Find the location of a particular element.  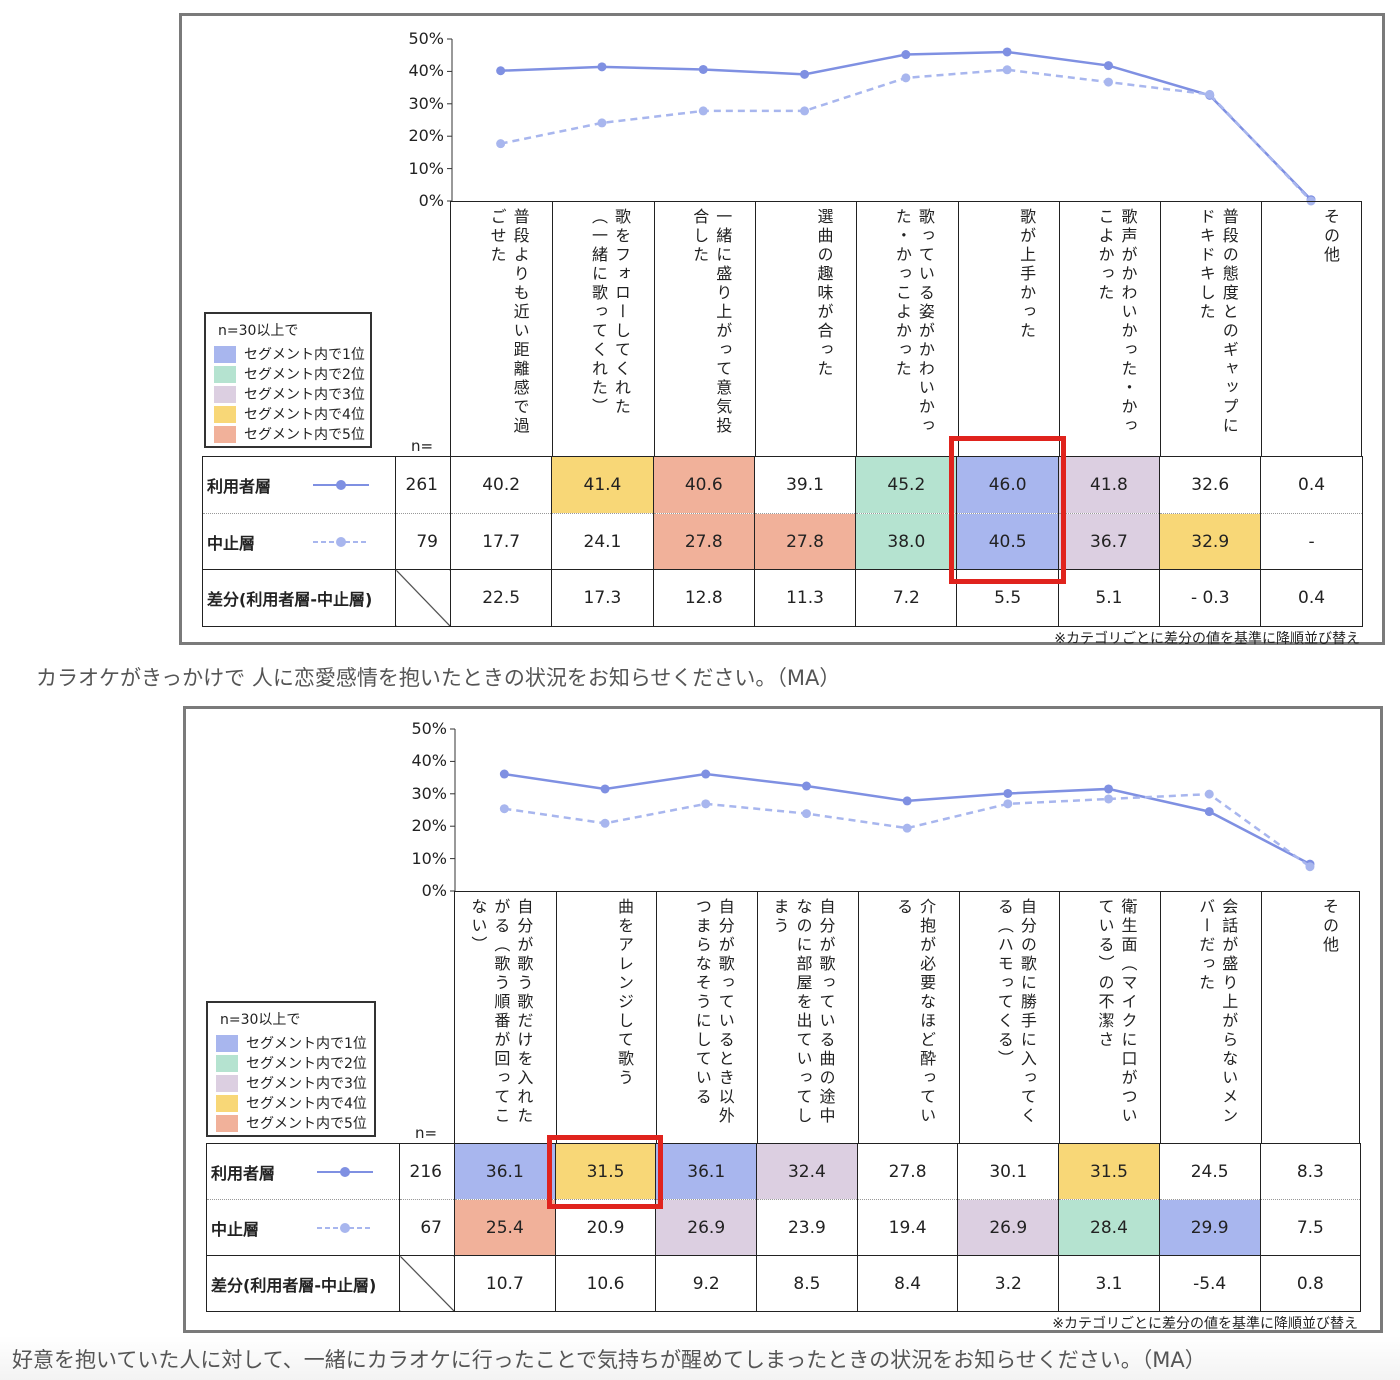

diff-cell: 12.8 is located at coordinates (703, 598).